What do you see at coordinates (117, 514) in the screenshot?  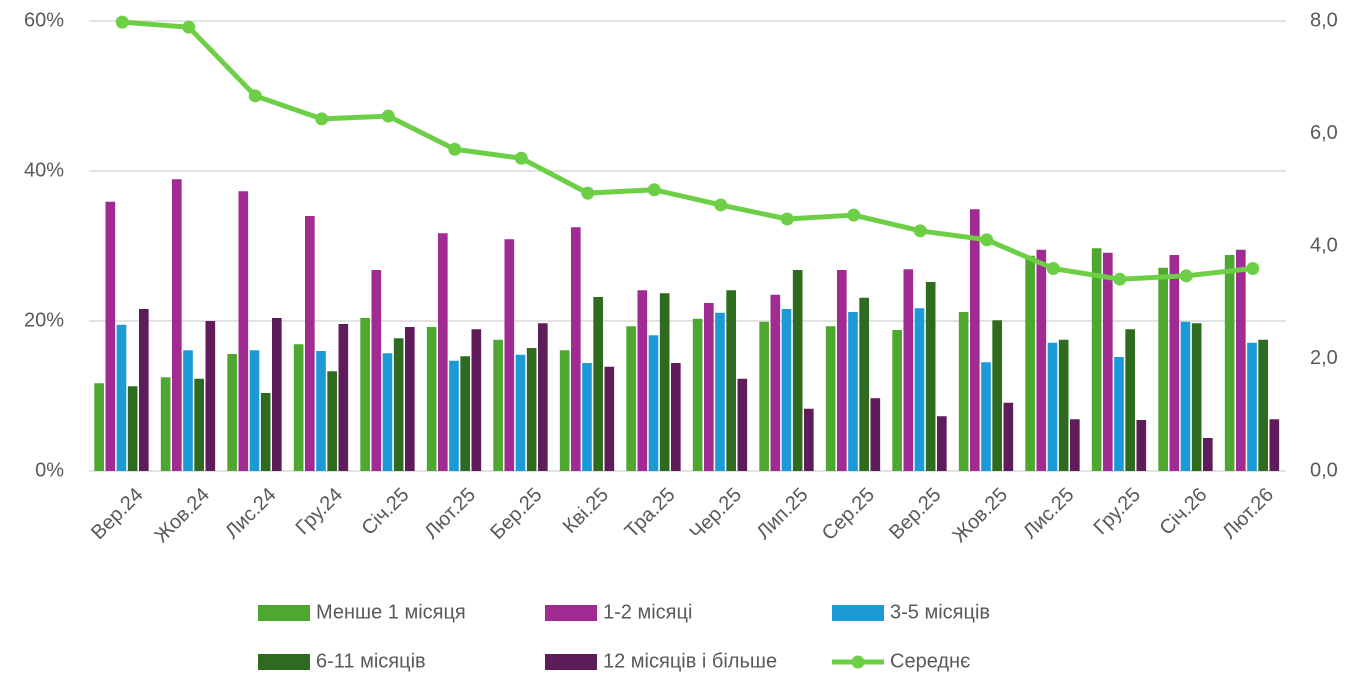 I see `x-tick-label: Вер.24` at bounding box center [117, 514].